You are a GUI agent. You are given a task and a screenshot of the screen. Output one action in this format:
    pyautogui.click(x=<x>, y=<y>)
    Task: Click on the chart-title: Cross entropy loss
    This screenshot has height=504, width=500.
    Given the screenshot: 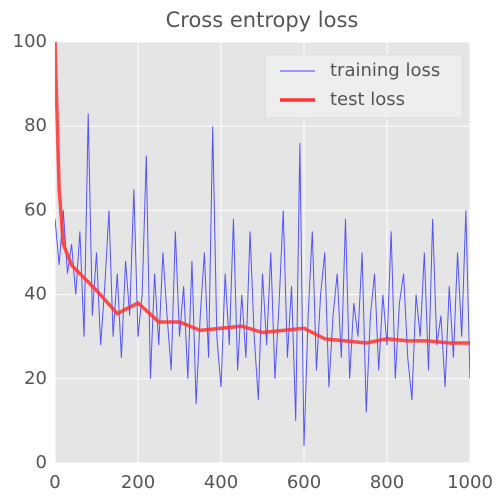 What is the action you would take?
    pyautogui.click(x=262, y=20)
    